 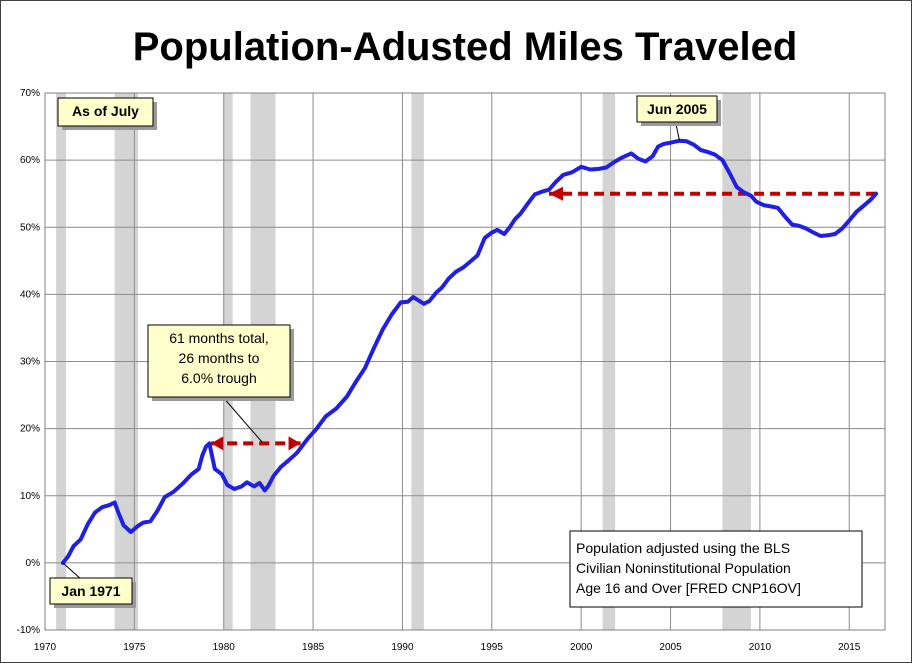 I want to click on recovery-arrow-head, so click(x=556, y=193).